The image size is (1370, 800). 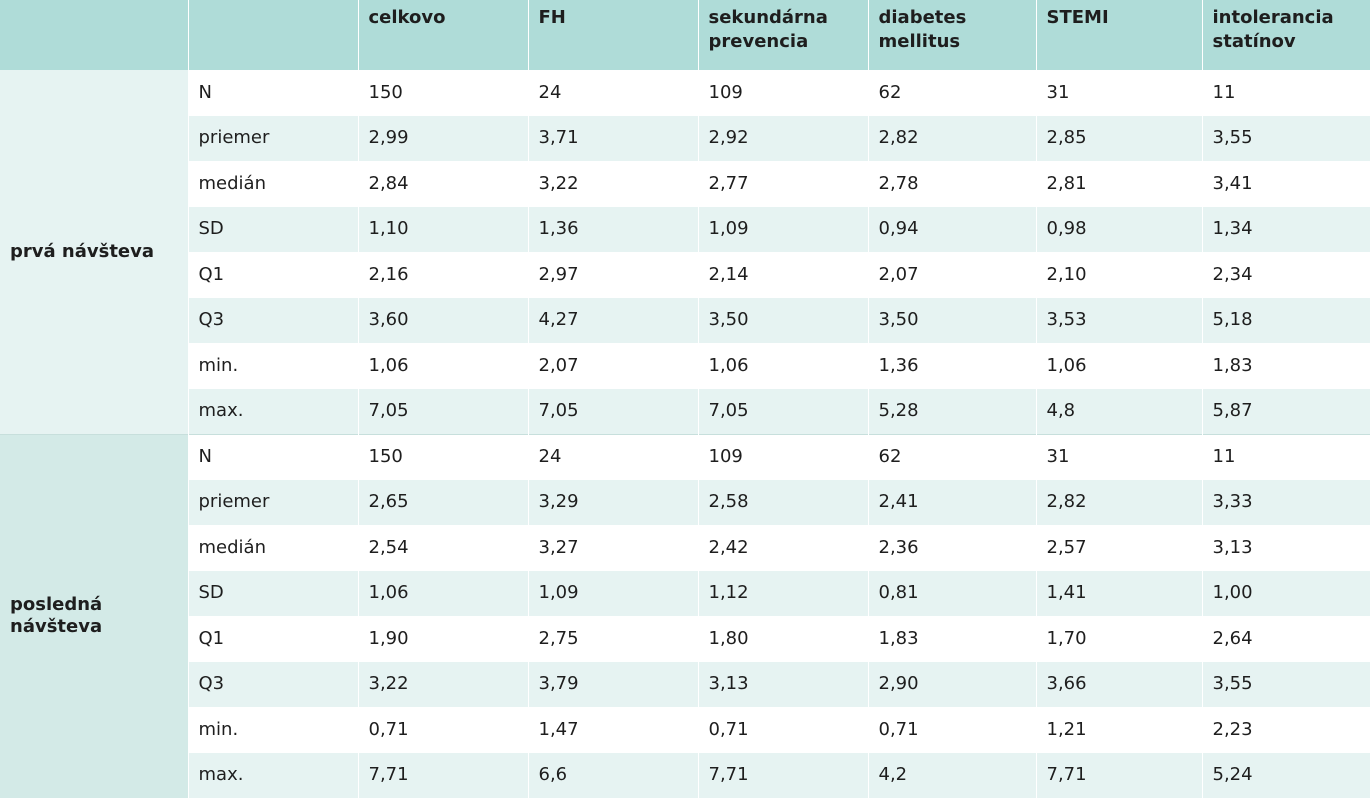 I want to click on cell-intolerancia-statinov: 1,00, so click(x=1285, y=593).